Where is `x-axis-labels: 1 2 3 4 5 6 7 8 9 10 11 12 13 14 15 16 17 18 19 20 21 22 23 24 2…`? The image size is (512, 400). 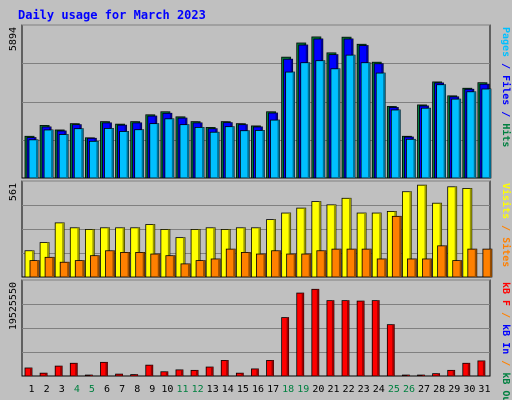
x-axis-labels: 1 2 3 4 5 6 7 8 9 10 11 12 13 14 15 16 17 18 19 20 21 22 23 24 2… is located at coordinates (260, 389).